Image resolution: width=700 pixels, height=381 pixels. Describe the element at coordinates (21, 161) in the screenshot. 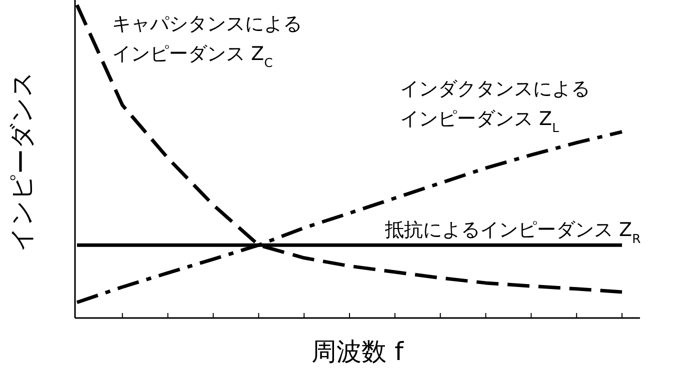

I see `y-axis-title: インピーダンス` at that location.